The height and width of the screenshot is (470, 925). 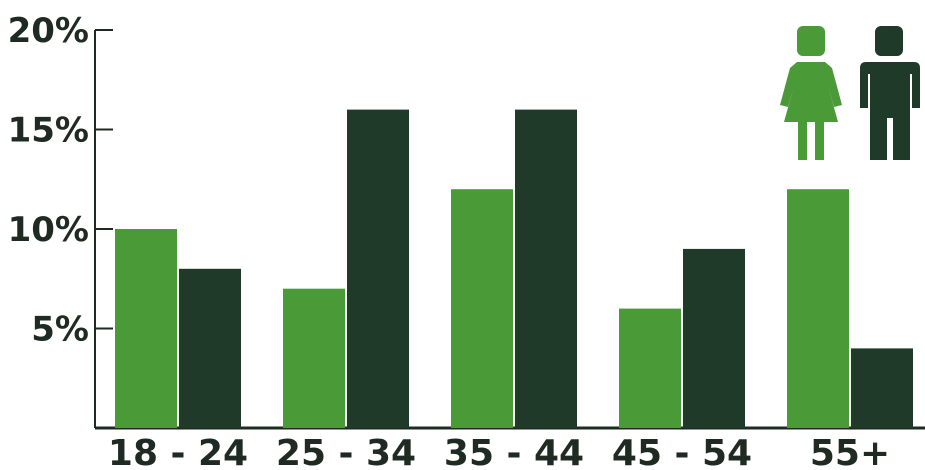 What do you see at coordinates (811, 93) in the screenshot?
I see `female-figure-icon` at bounding box center [811, 93].